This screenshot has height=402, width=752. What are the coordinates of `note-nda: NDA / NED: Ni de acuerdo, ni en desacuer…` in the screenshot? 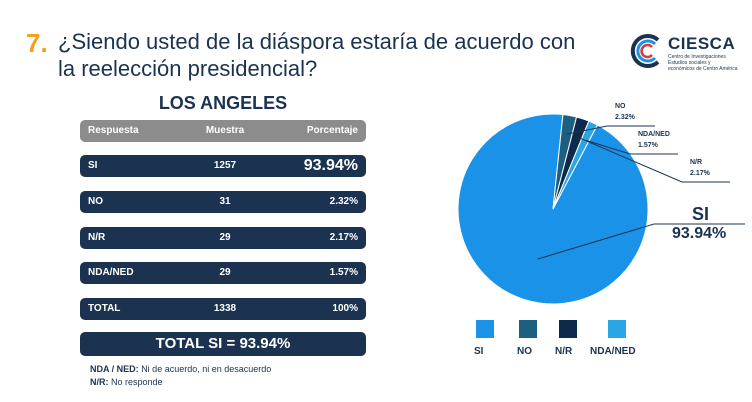 It's located at (180, 369).